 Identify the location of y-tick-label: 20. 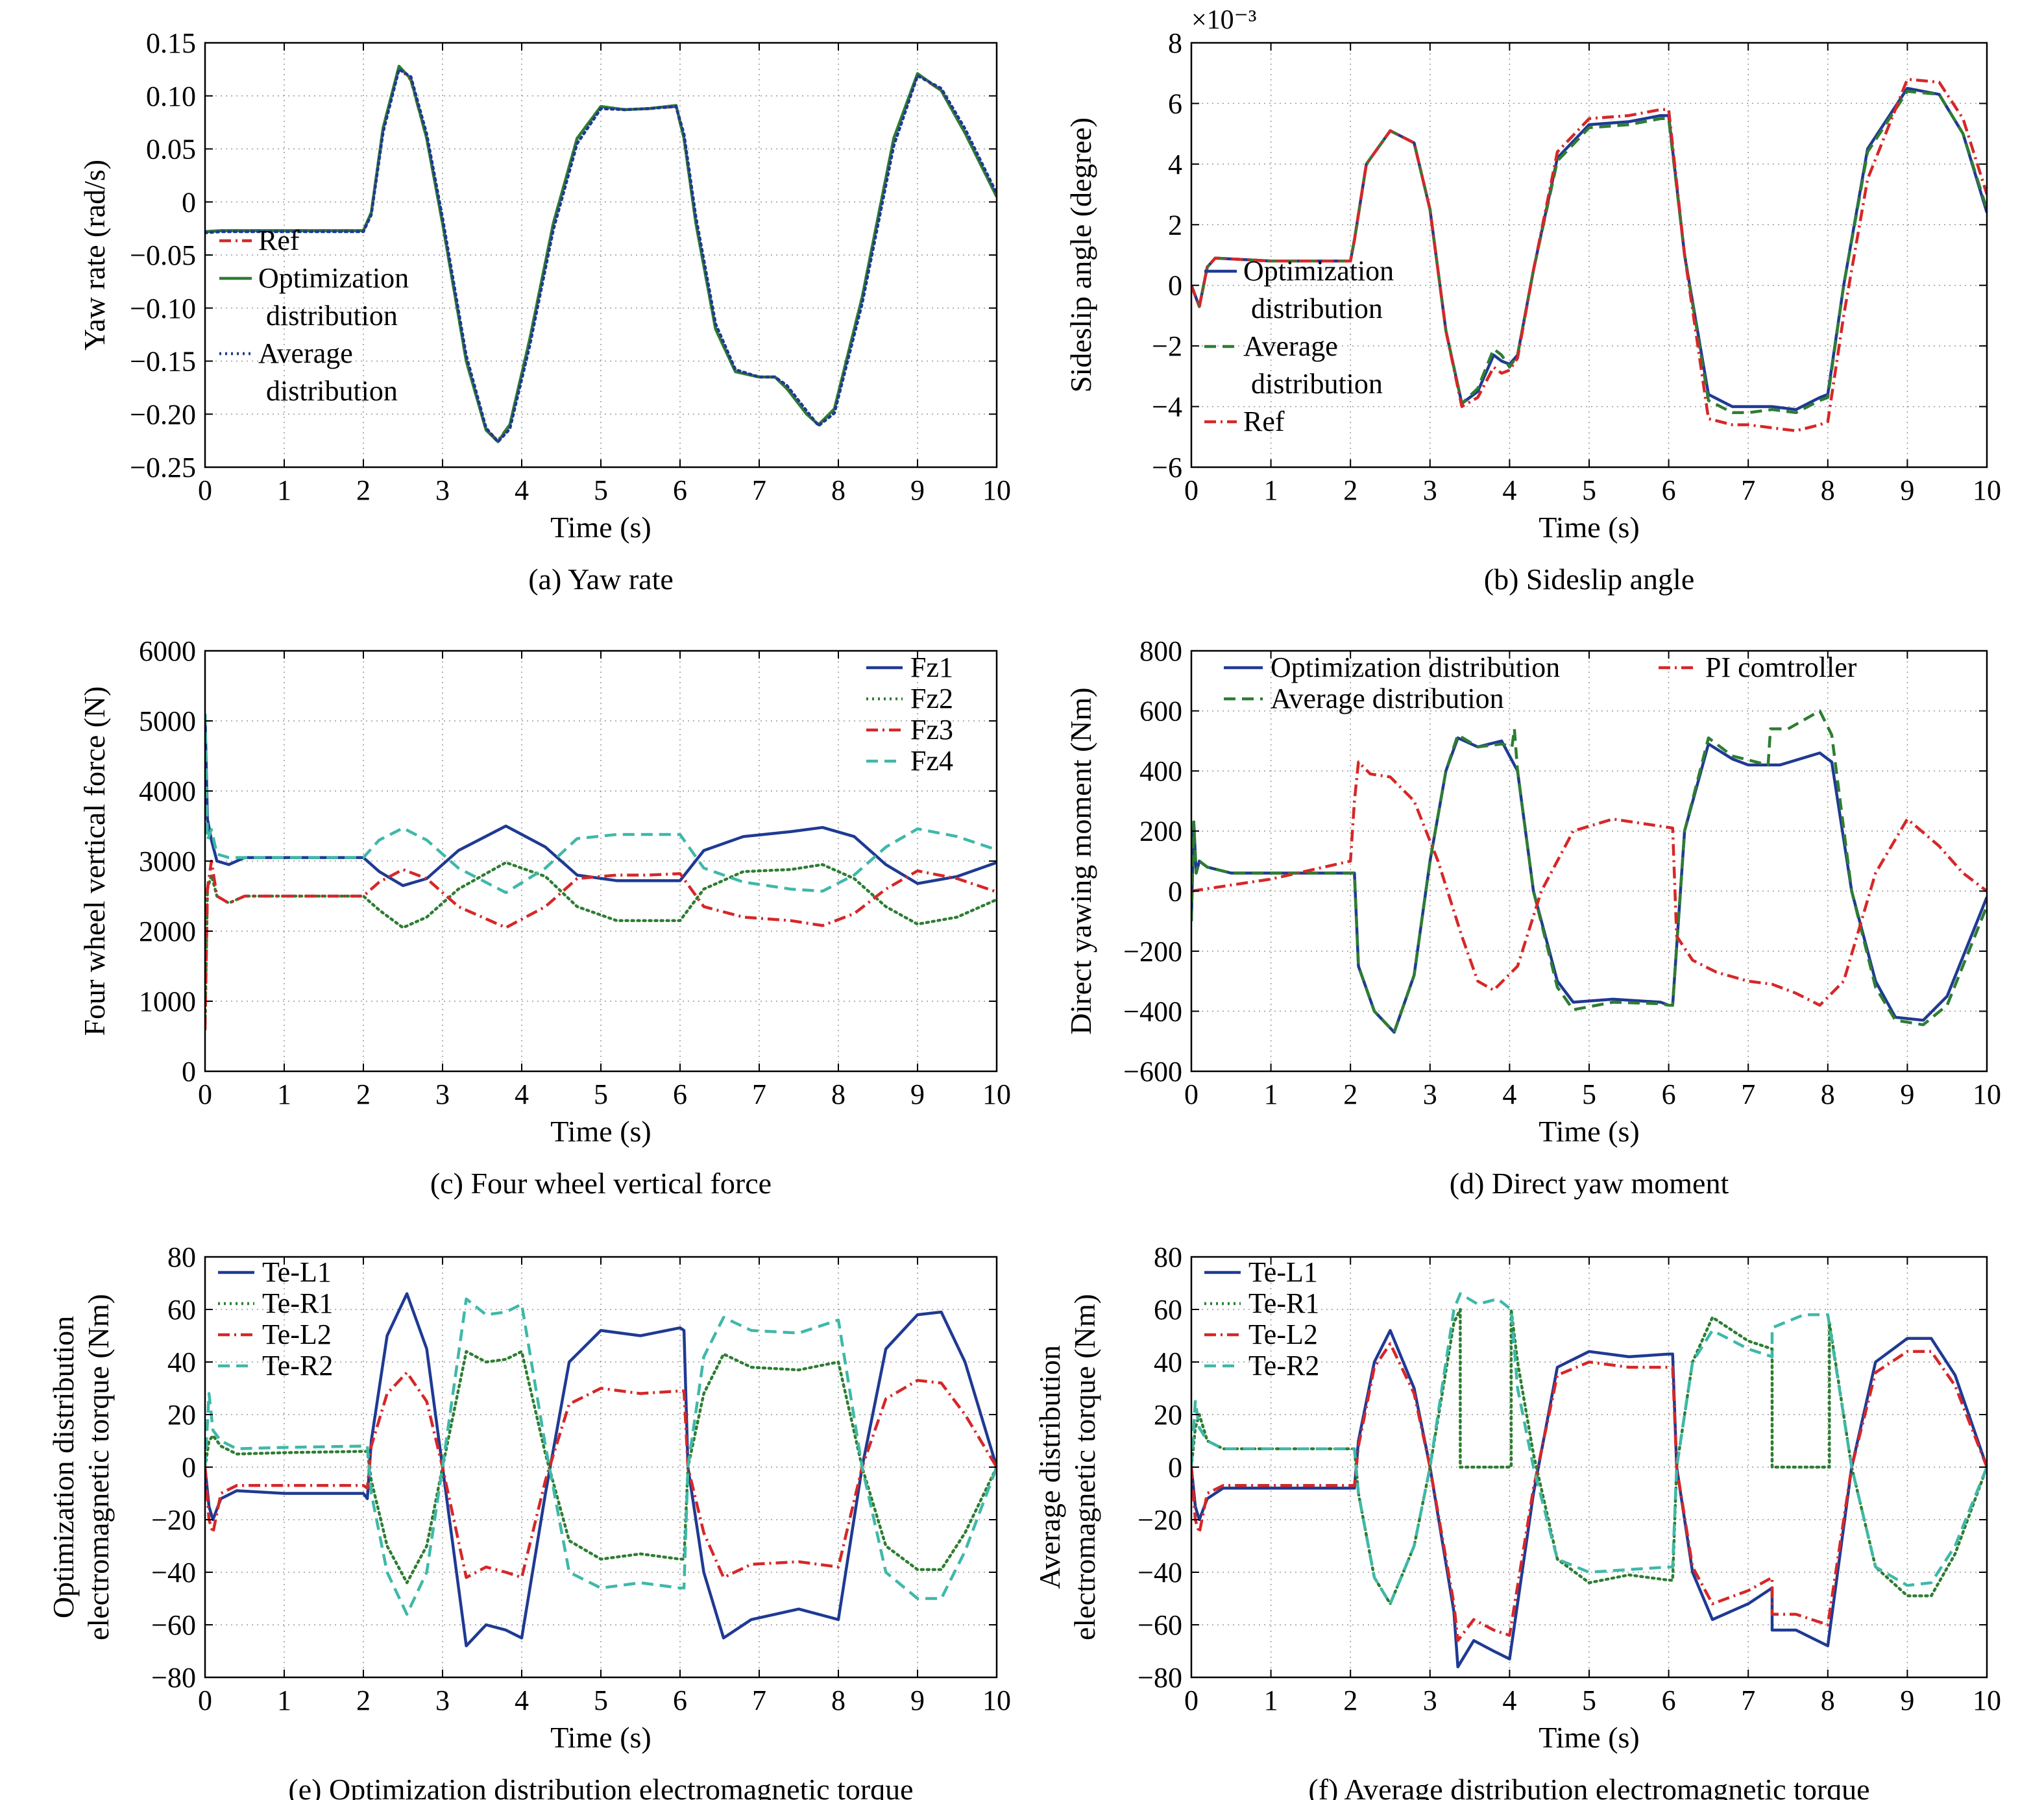
(1168, 1415).